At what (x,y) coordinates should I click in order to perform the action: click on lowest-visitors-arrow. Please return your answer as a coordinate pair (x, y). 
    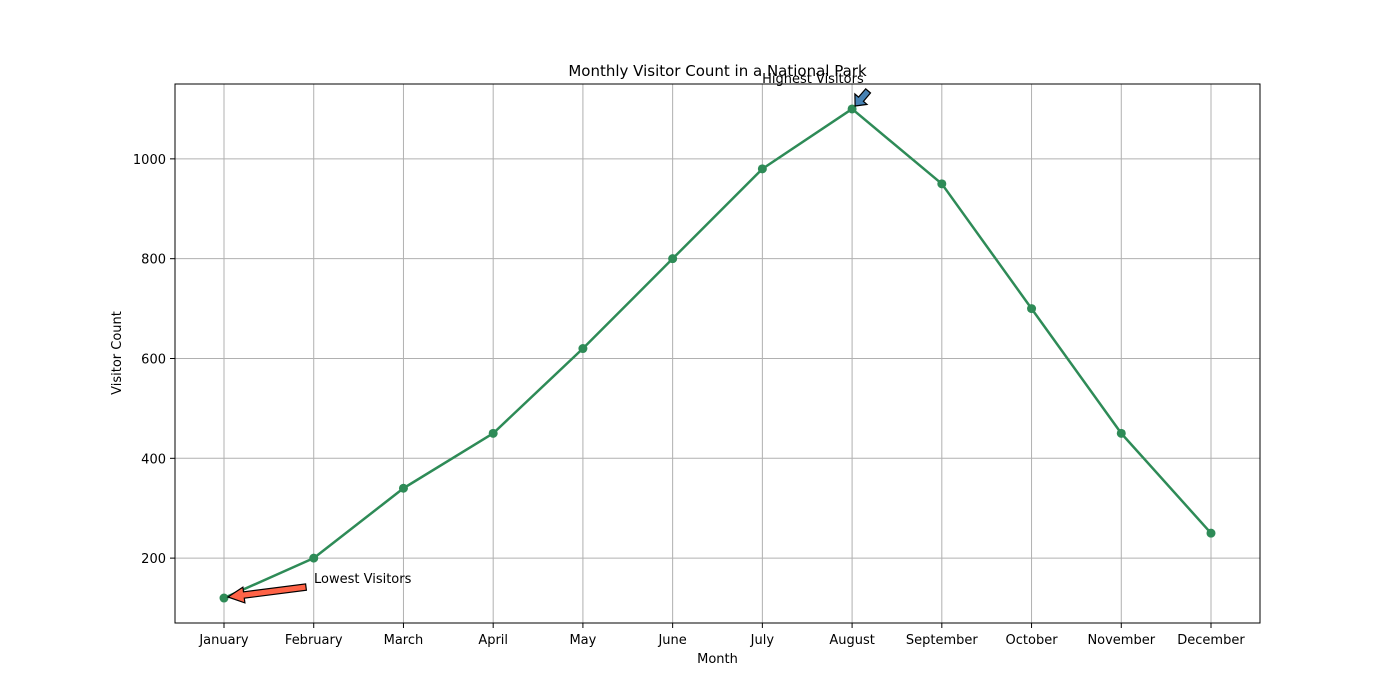
    Looking at the image, I should click on (267, 593).